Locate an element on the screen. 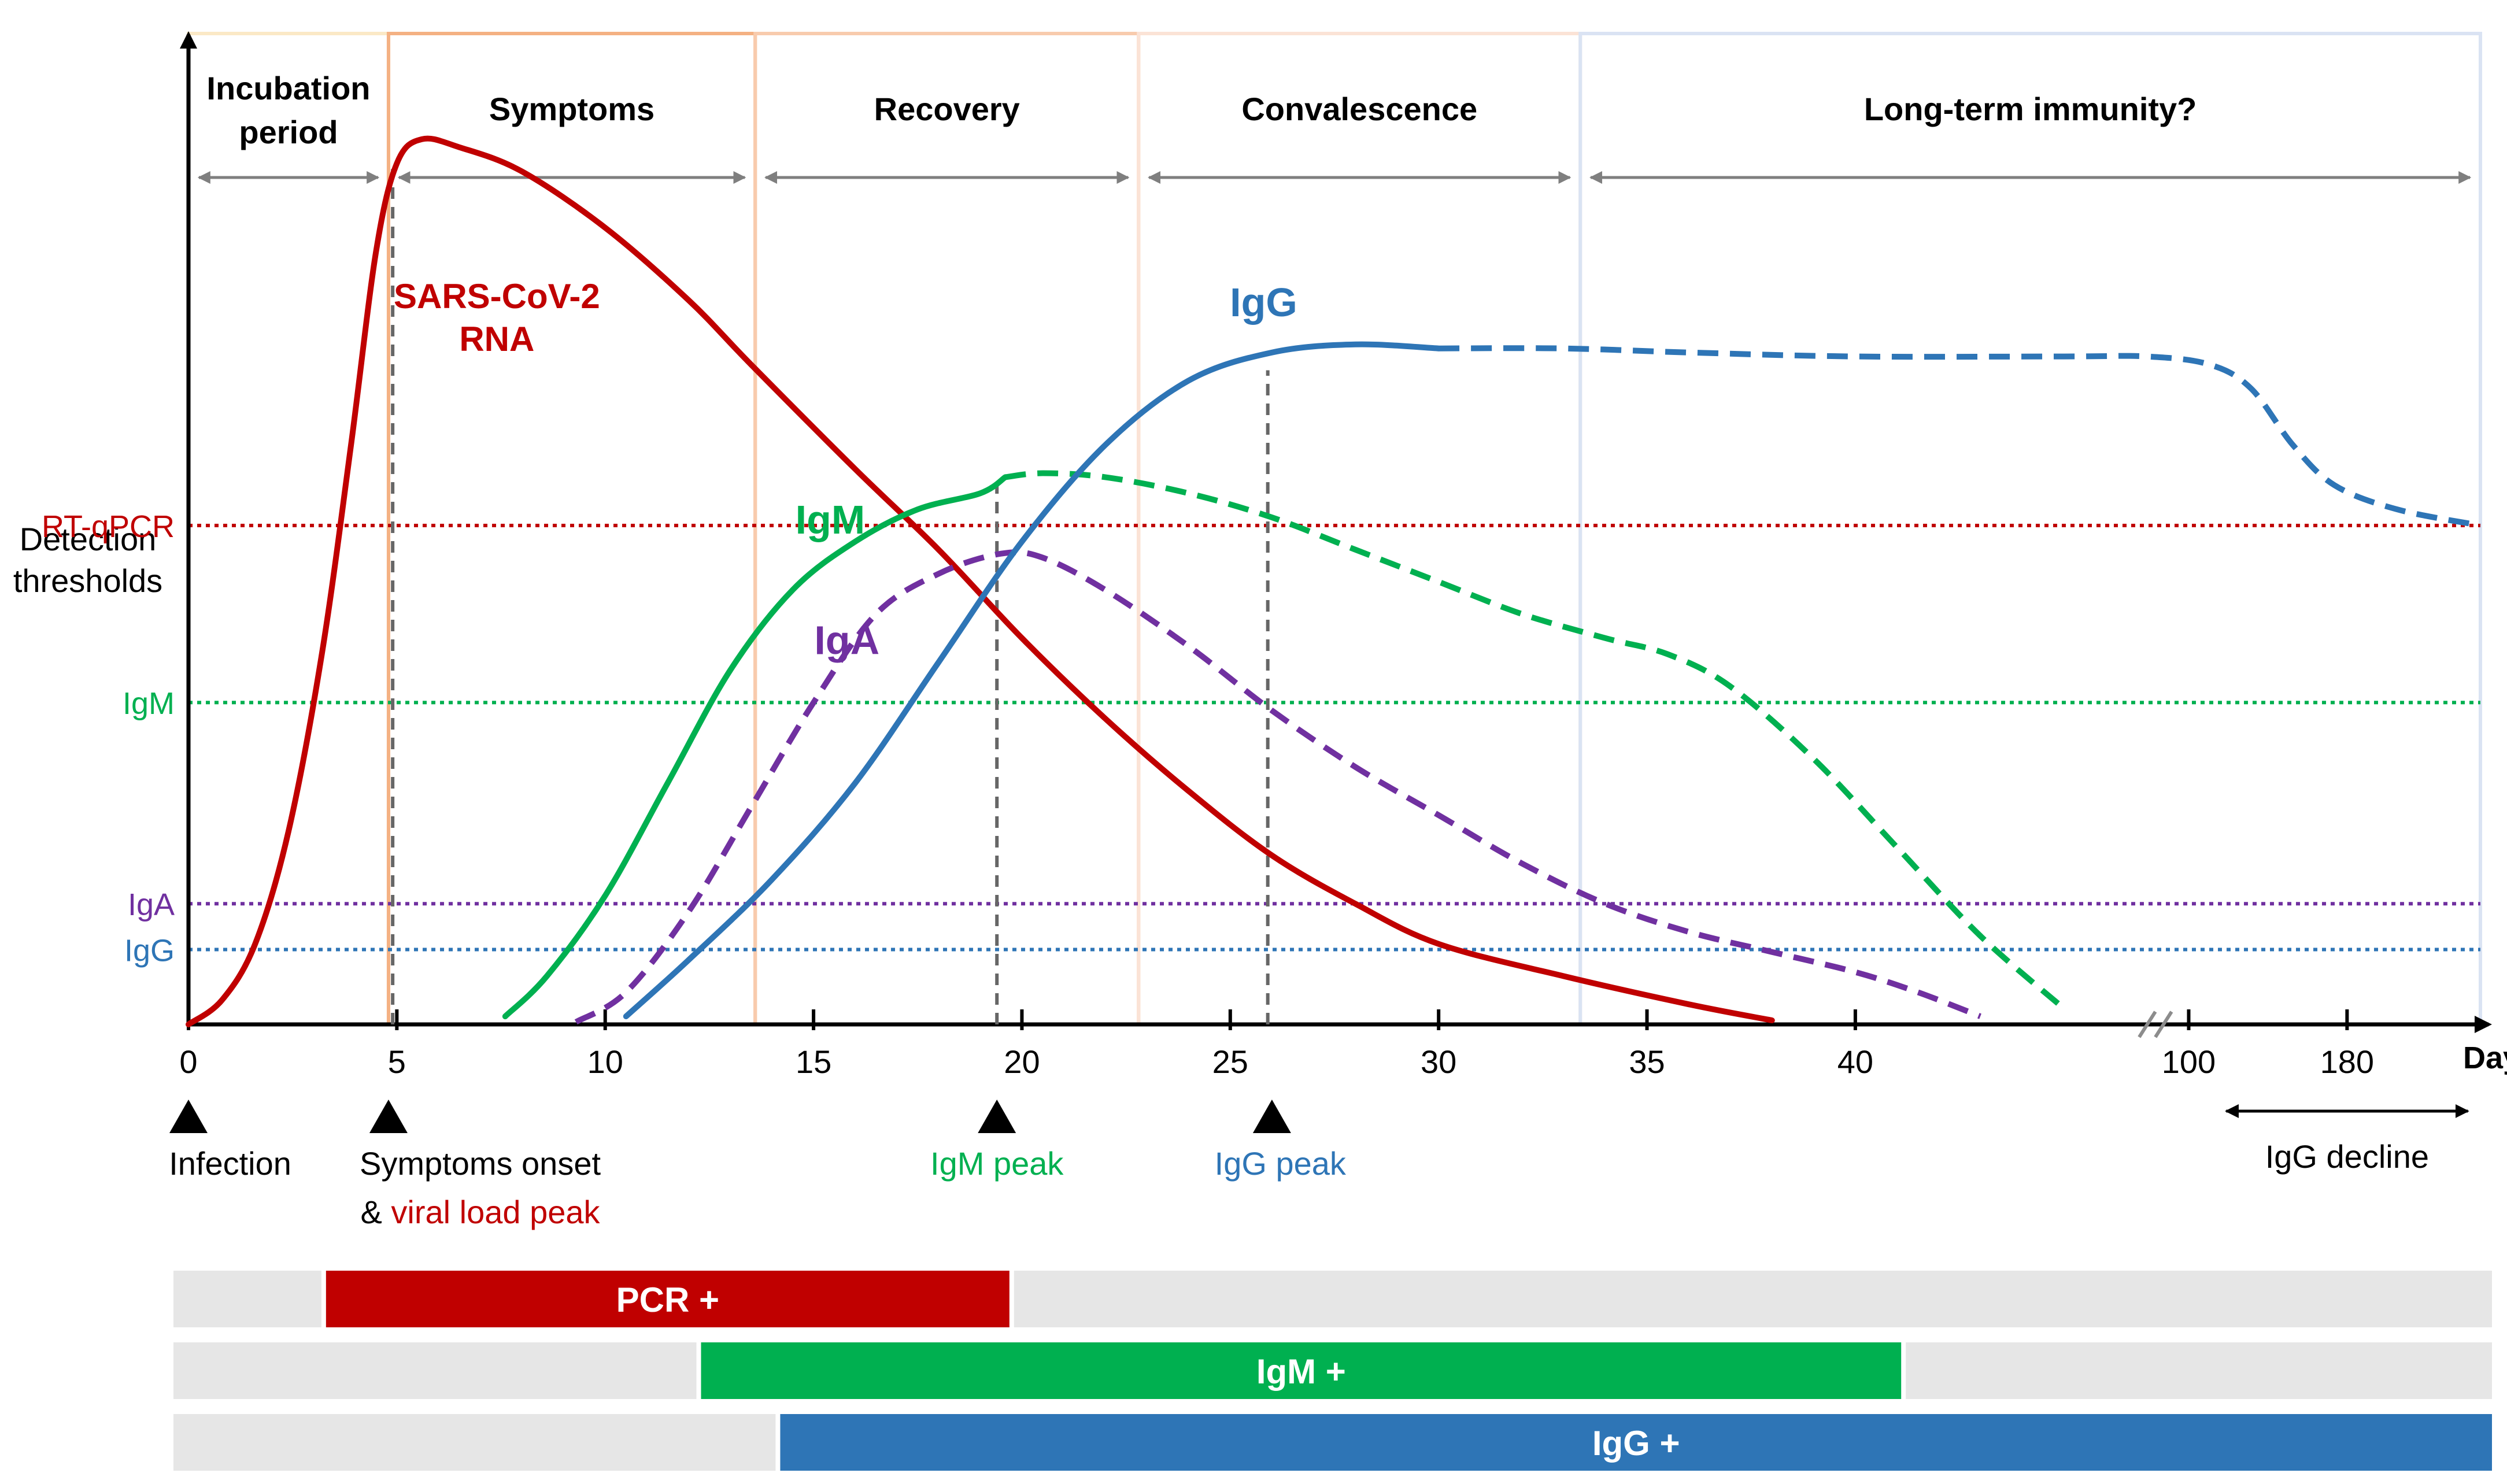 Image resolution: width=2507 pixels, height=1484 pixels. event-label: IgM peak is located at coordinates (997, 1163).